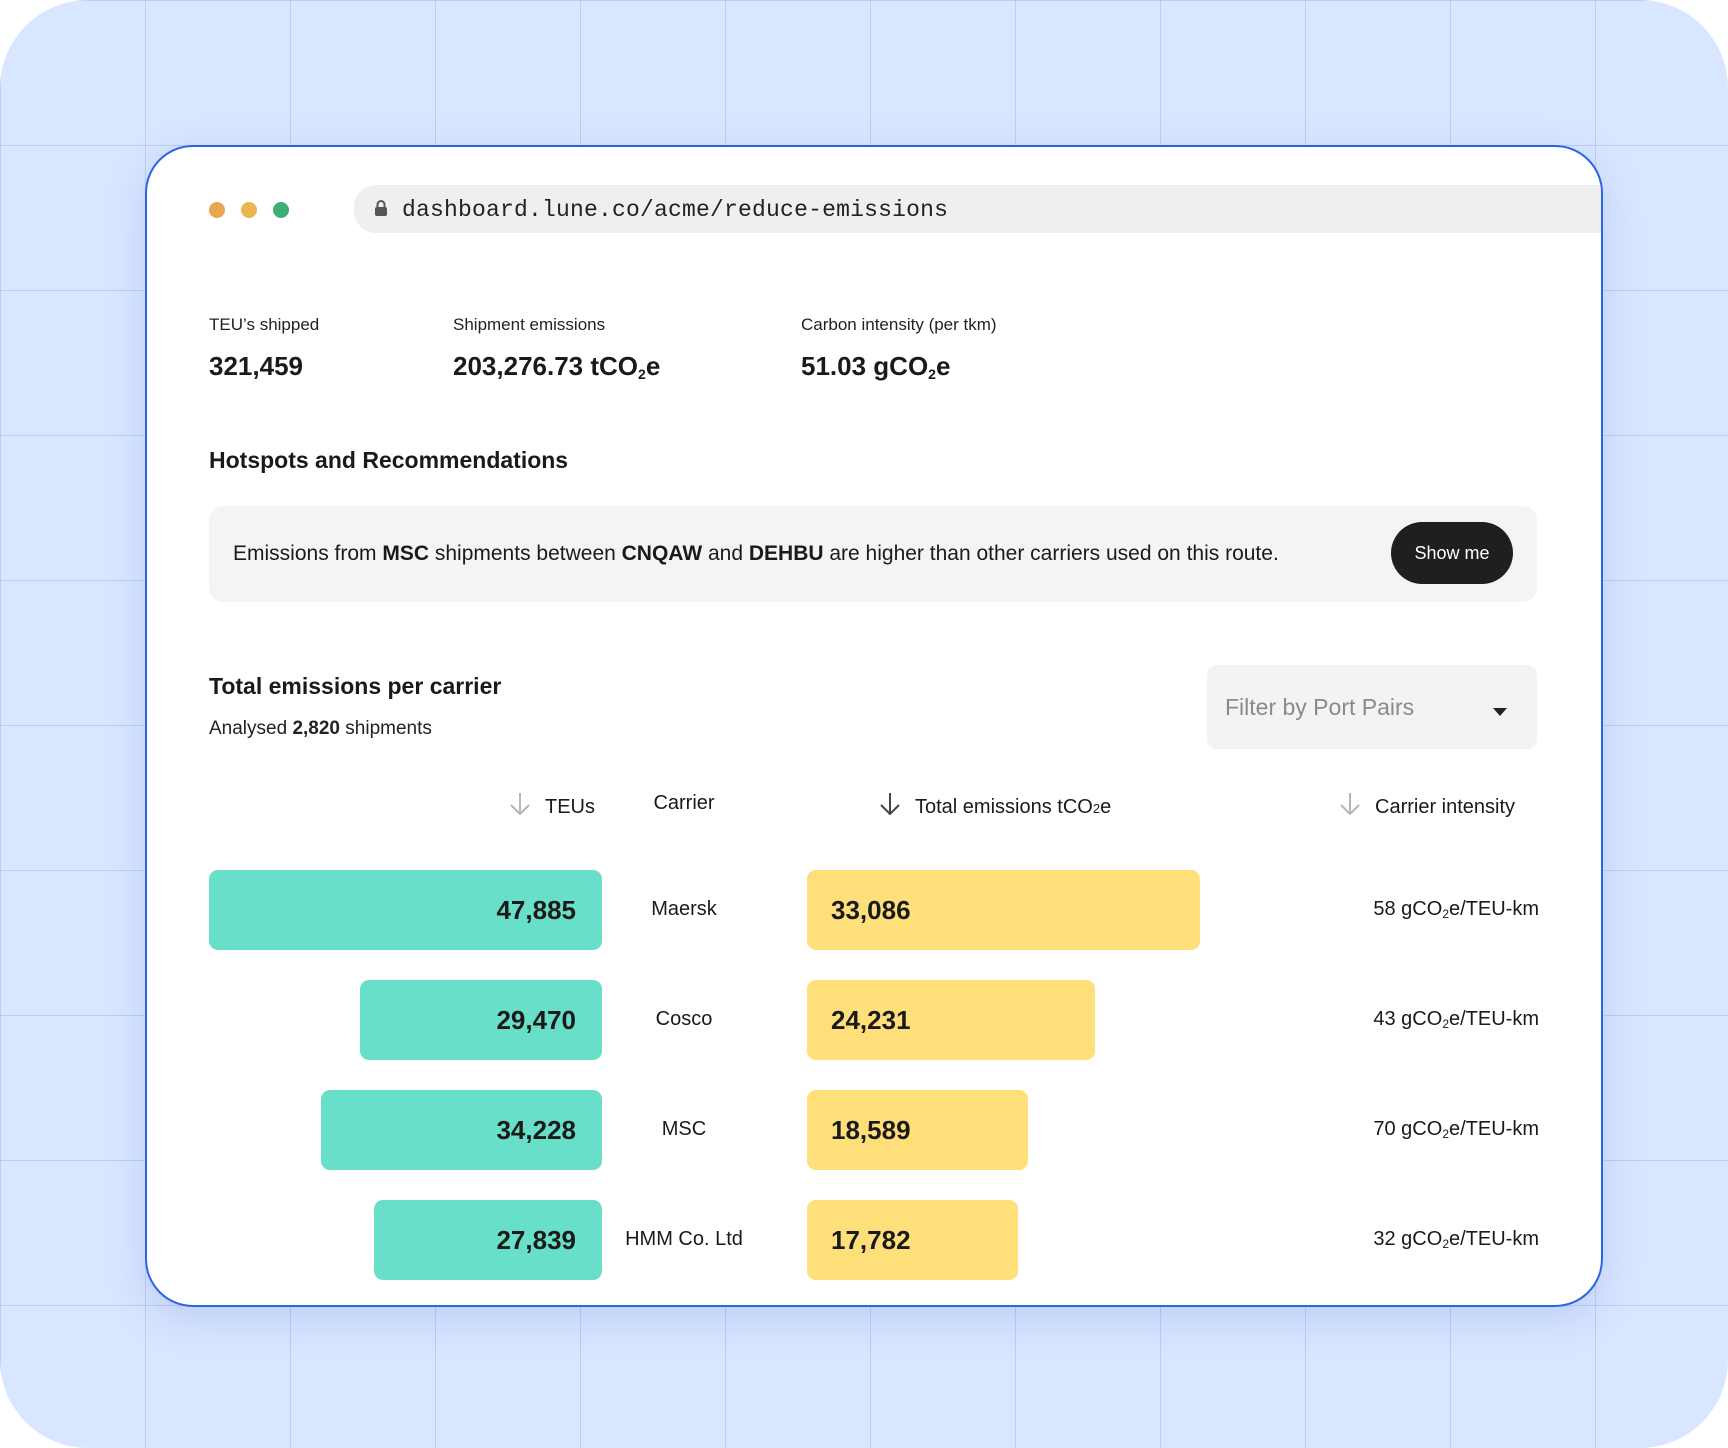 The width and height of the screenshot is (1728, 1448). I want to click on carrier-name: MSC, so click(684, 1129).